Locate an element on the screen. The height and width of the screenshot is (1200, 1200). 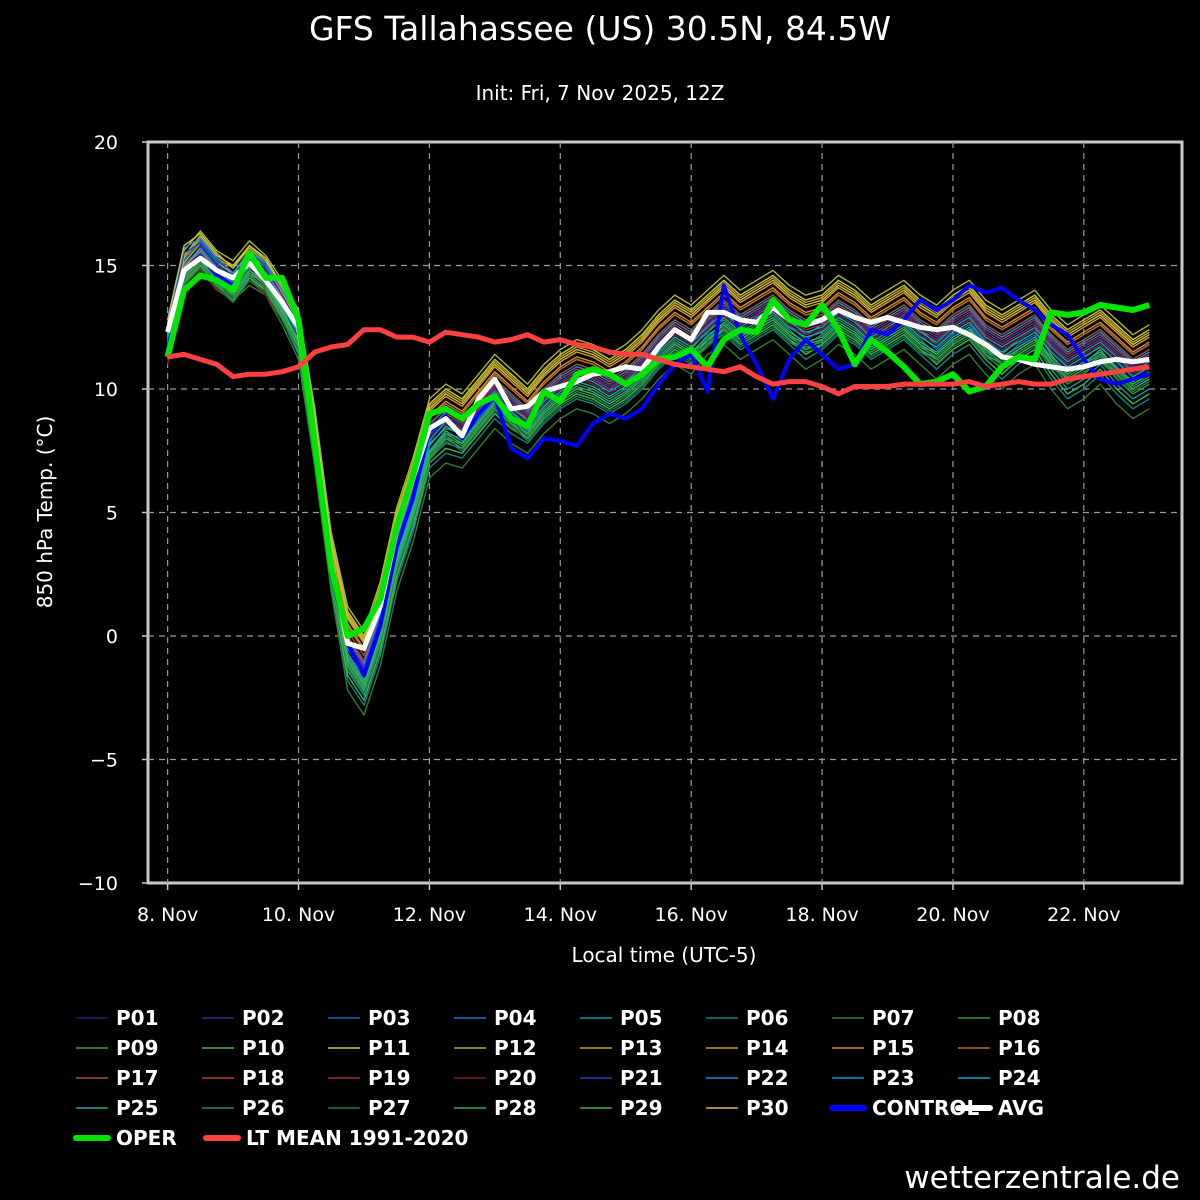
y-tick-label: −10 is located at coordinates (98, 884).